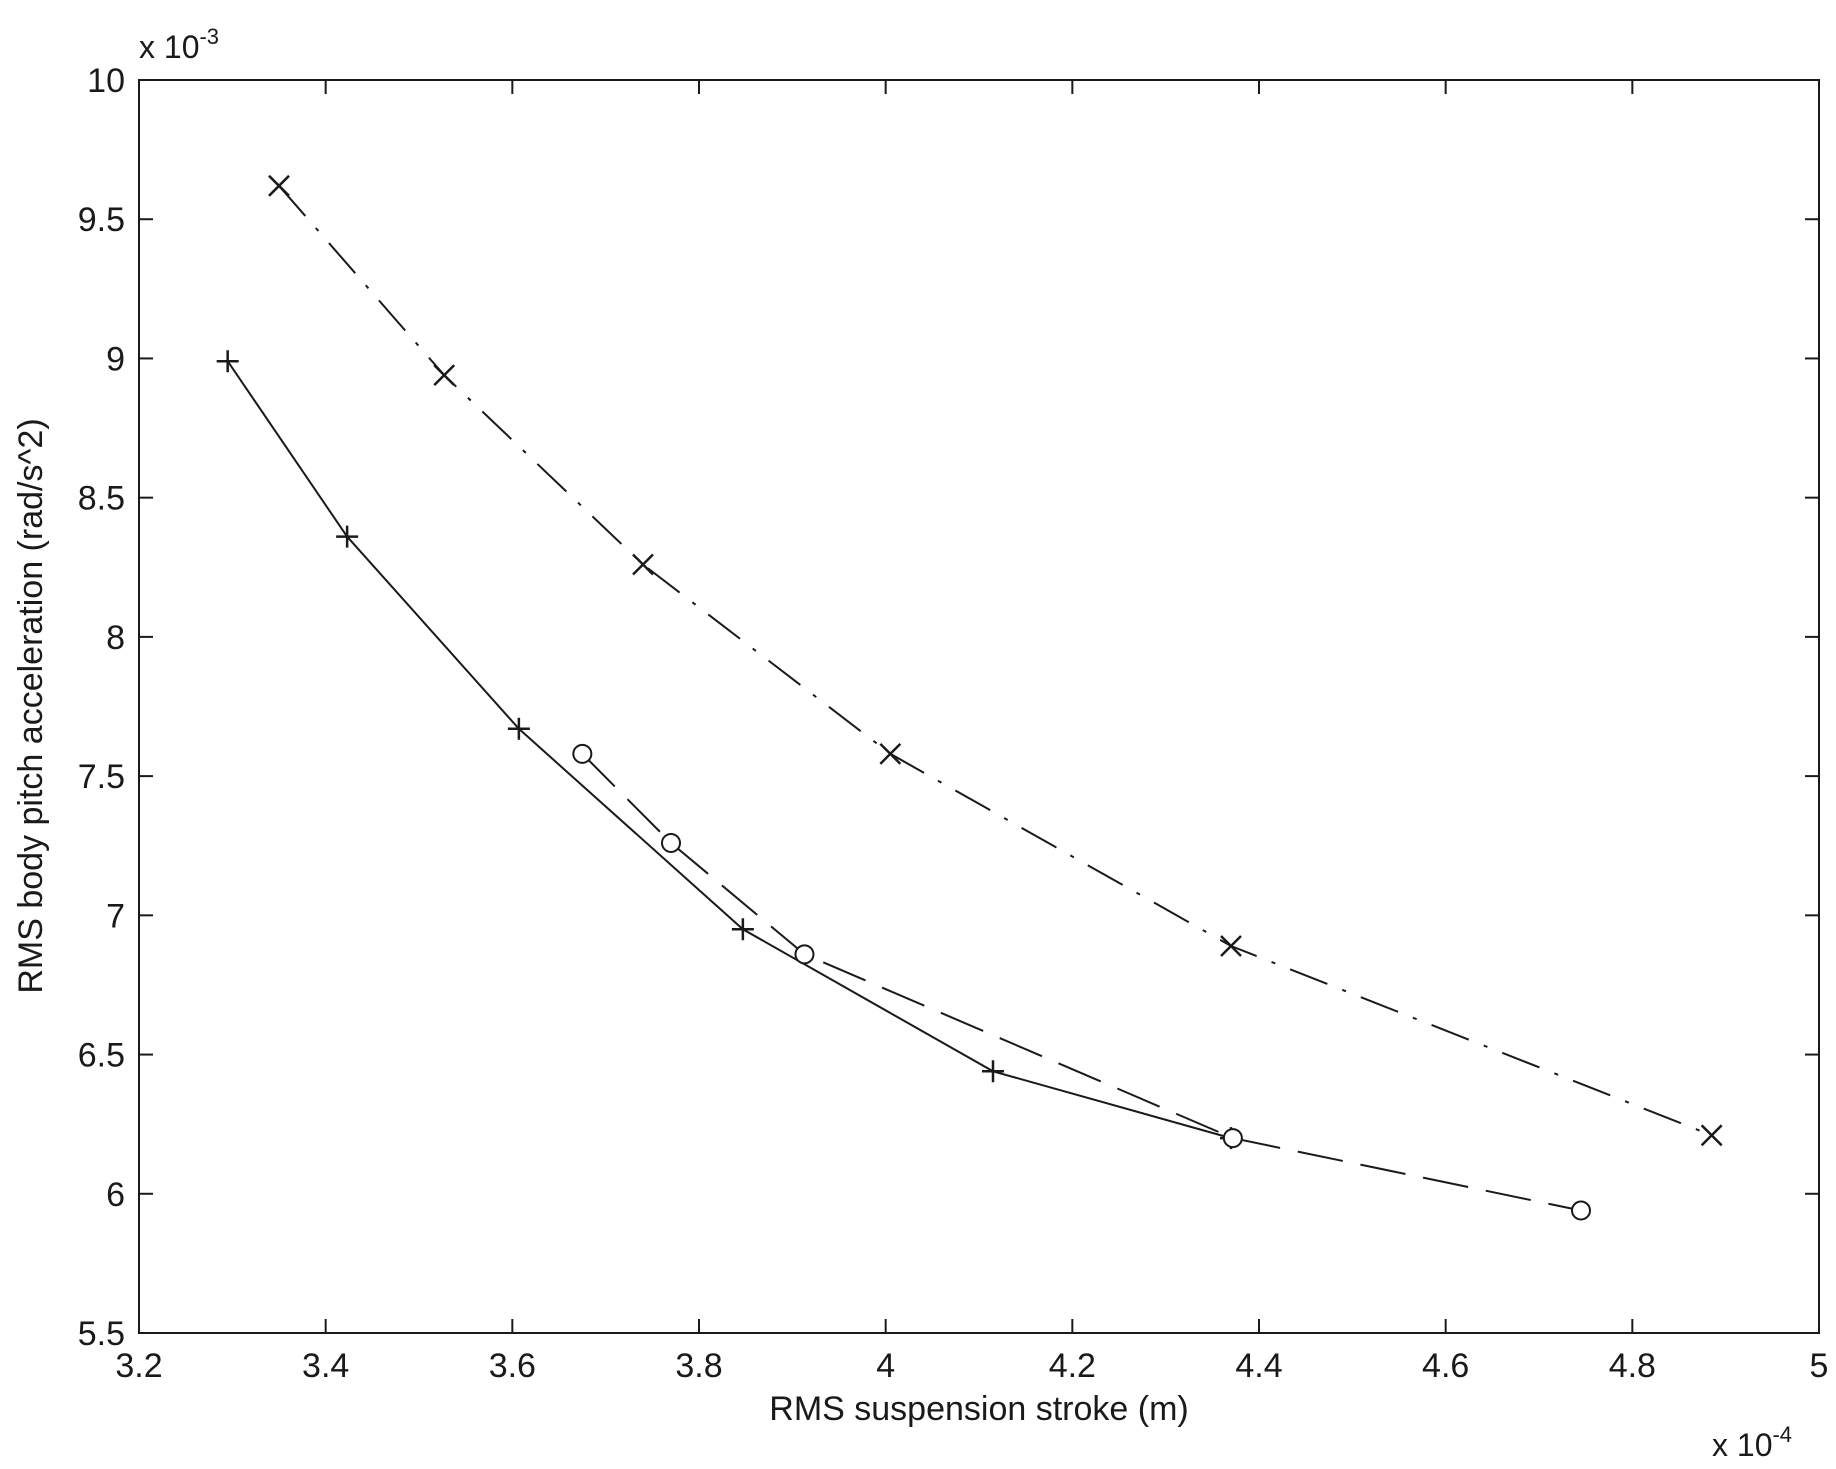 Image resolution: width=1836 pixels, height=1469 pixels. I want to click on x-multiplier-exponent: -4, so click(1782, 1434).